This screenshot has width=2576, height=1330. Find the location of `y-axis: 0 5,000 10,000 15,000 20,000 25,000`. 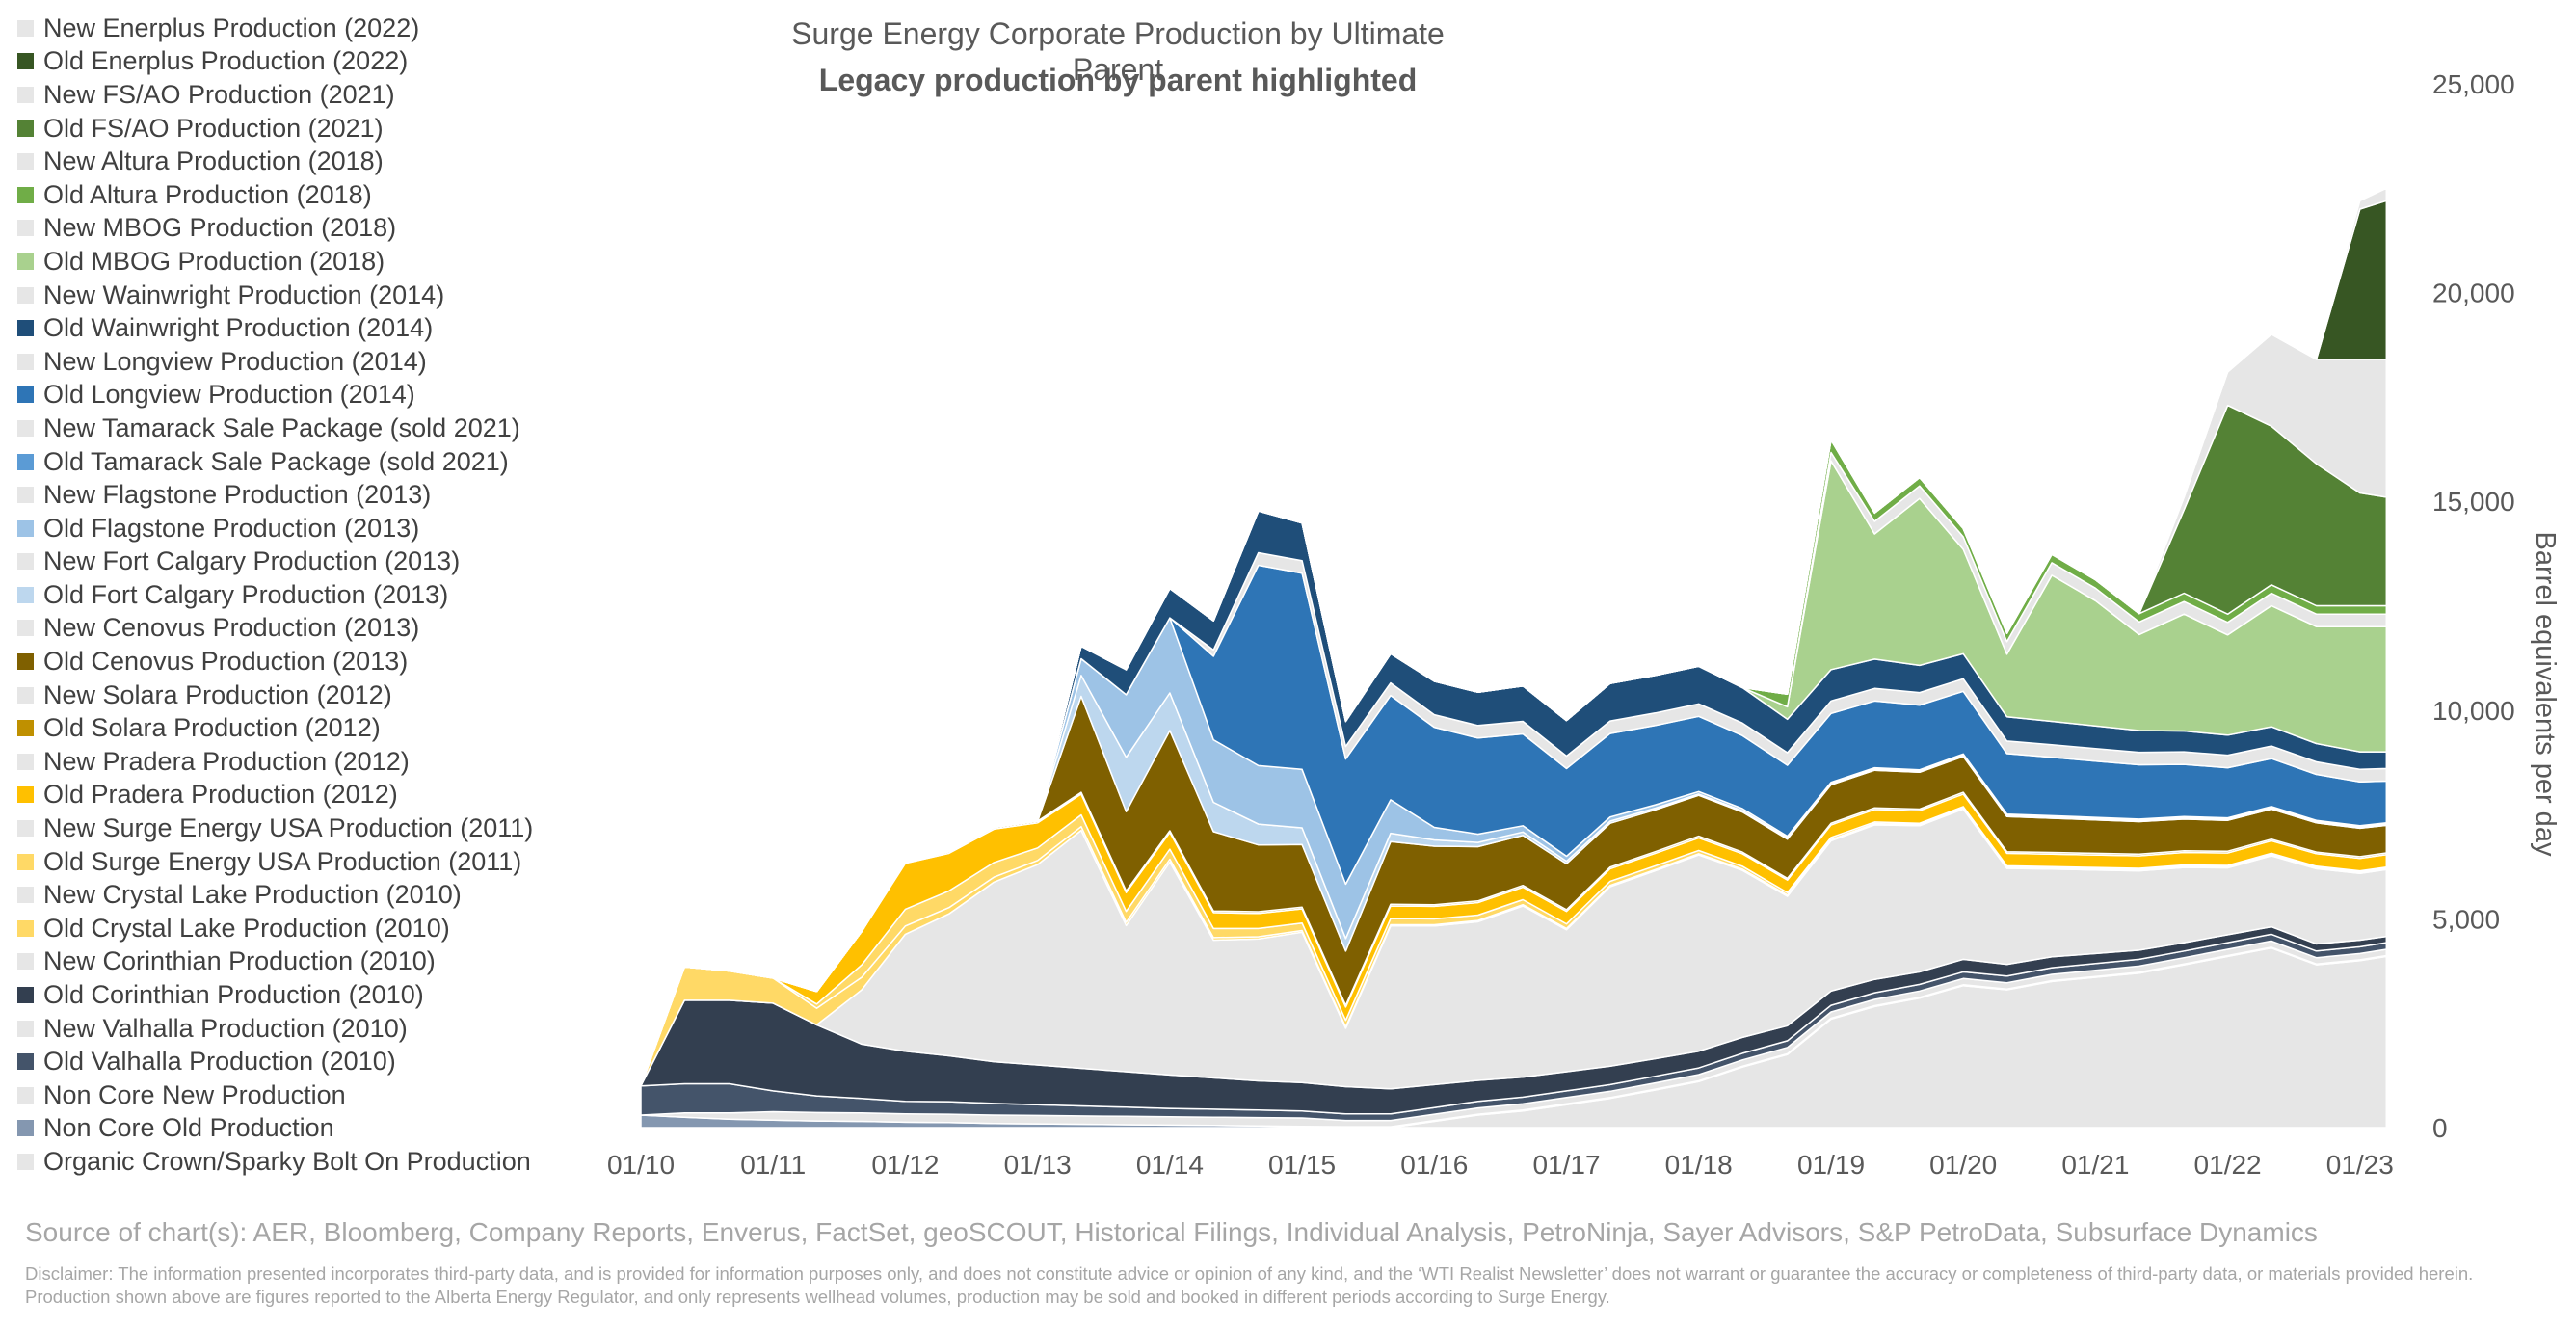

y-axis: 0 5,000 10,000 15,000 20,000 25,000 is located at coordinates (2473, 606).